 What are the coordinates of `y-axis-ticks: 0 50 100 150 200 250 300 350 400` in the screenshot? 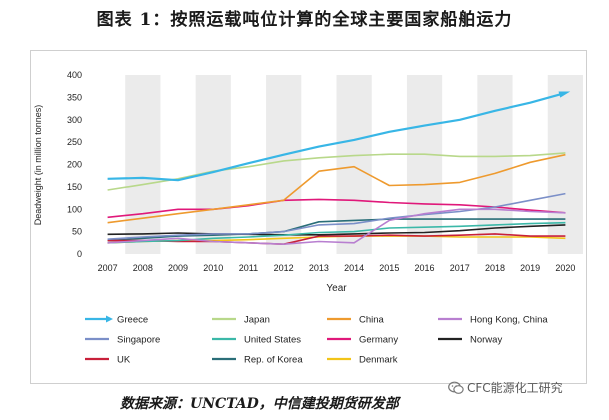 It's located at (74, 164).